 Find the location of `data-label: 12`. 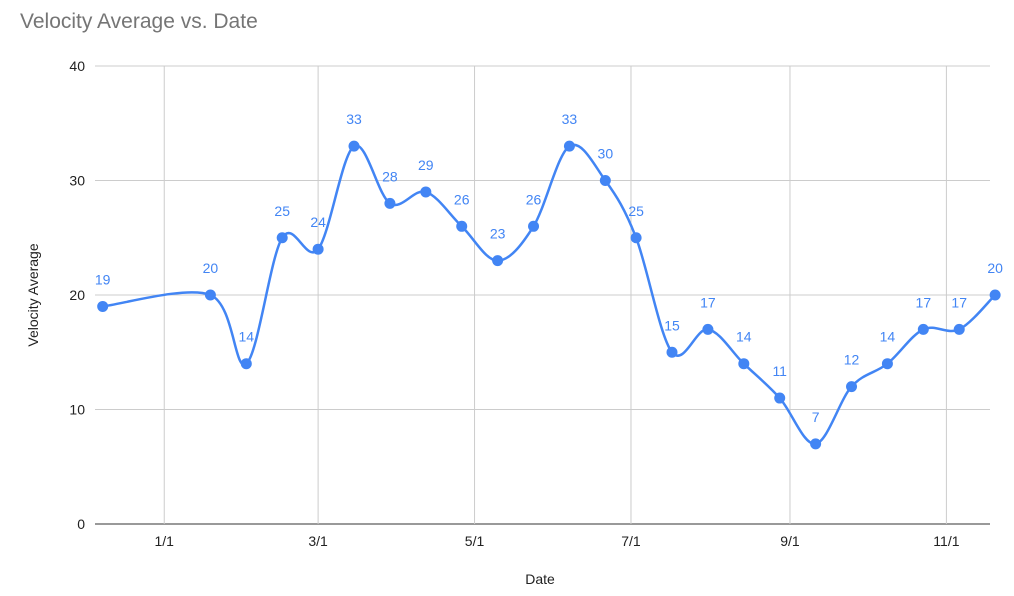

data-label: 12 is located at coordinates (852, 360).